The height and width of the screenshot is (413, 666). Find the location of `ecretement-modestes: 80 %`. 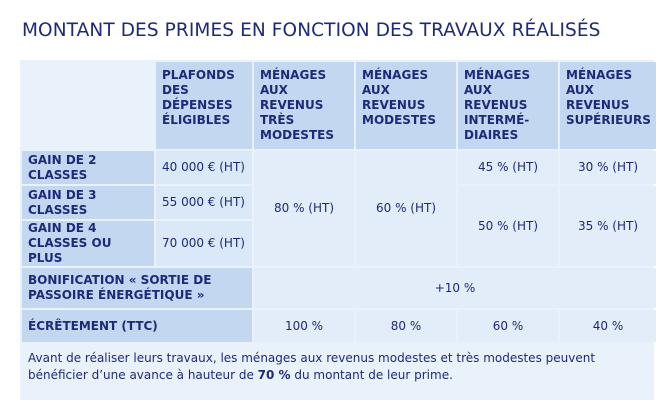

ecretement-modestes: 80 % is located at coordinates (406, 326).